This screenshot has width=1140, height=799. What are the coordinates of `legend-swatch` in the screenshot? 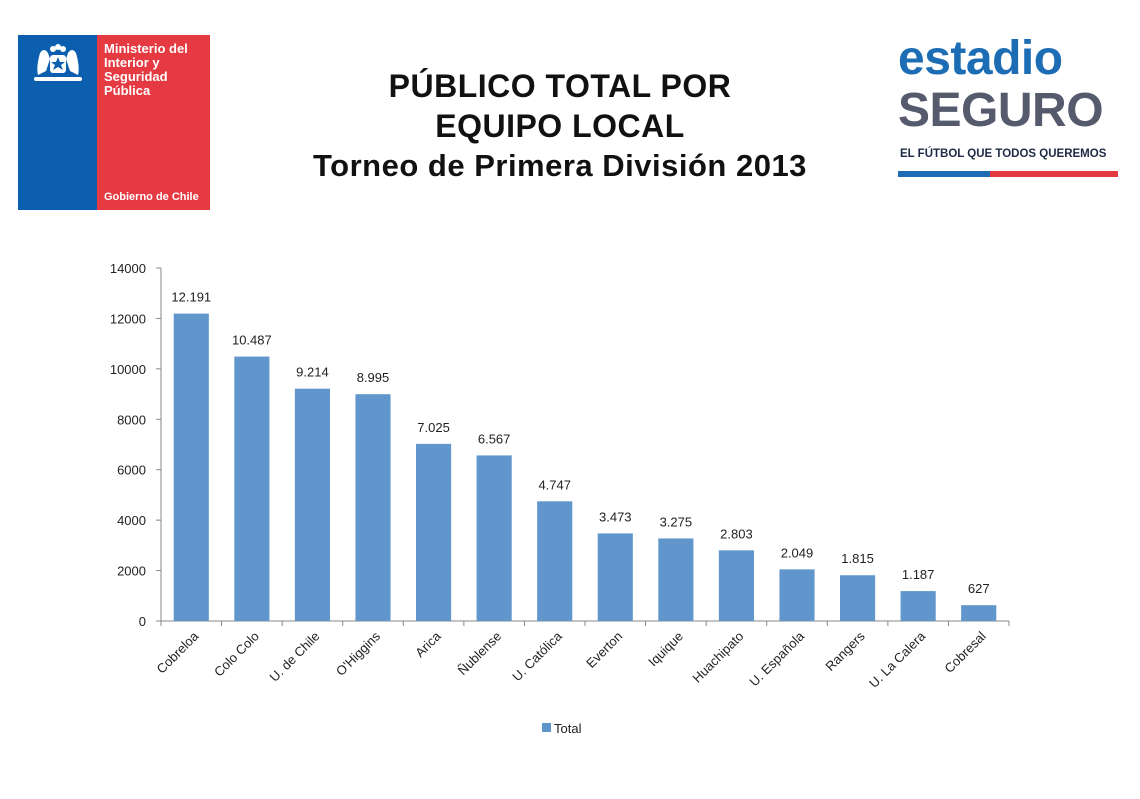 It's located at (546, 727).